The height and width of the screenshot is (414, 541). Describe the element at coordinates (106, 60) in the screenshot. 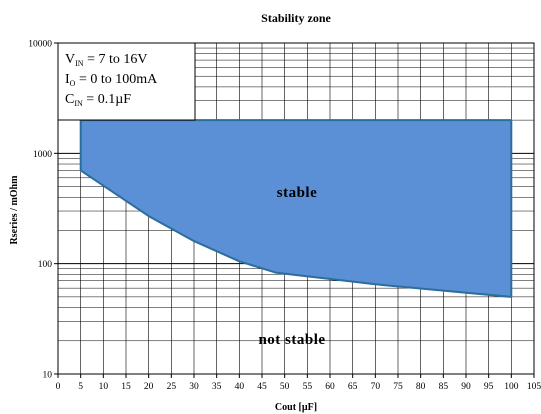

I see `legend-line: VIN = 7 to 16V` at that location.